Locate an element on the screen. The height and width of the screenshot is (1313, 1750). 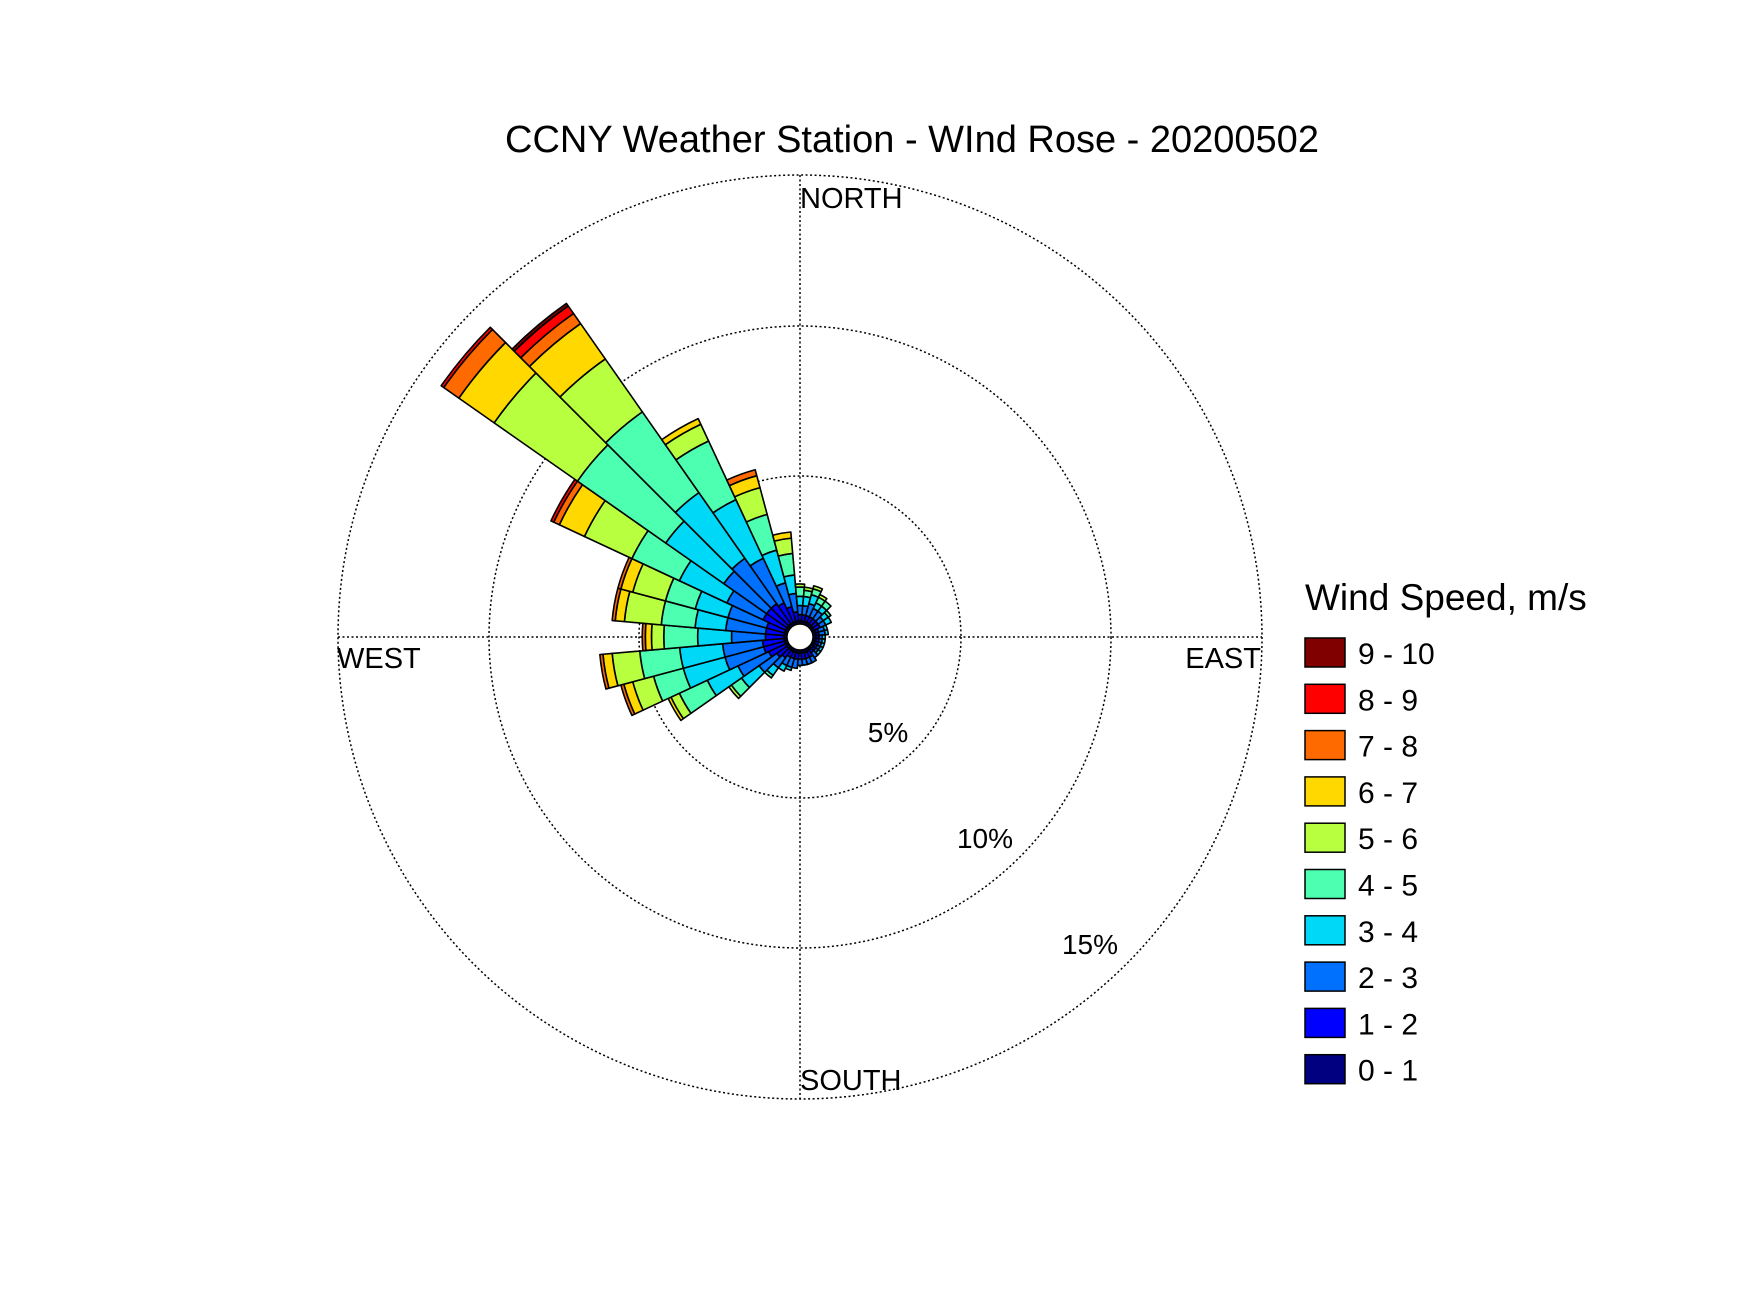
radial-label-15: 15% is located at coordinates (1090, 944).